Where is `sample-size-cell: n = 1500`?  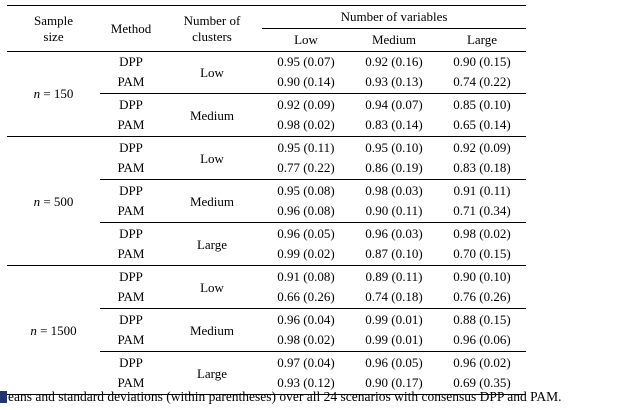
sample-size-cell: n = 1500 is located at coordinates (53, 330).